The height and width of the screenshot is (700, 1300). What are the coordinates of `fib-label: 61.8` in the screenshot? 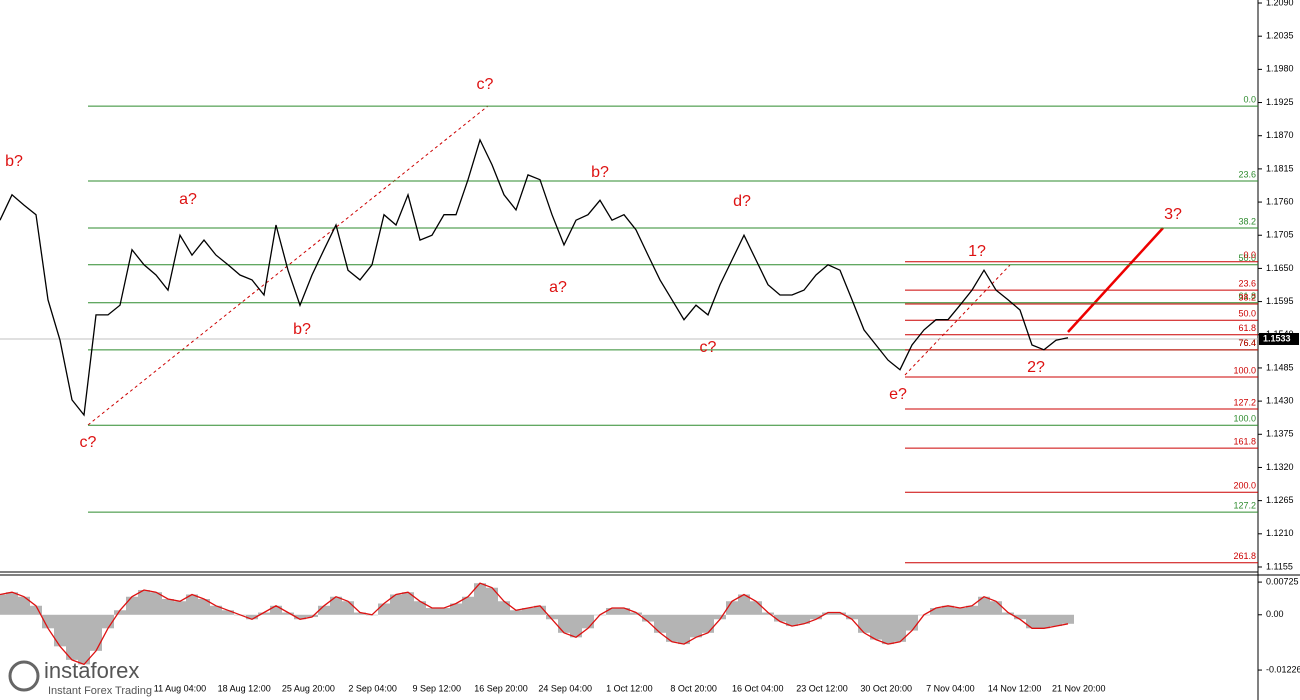 It's located at (1247, 296).